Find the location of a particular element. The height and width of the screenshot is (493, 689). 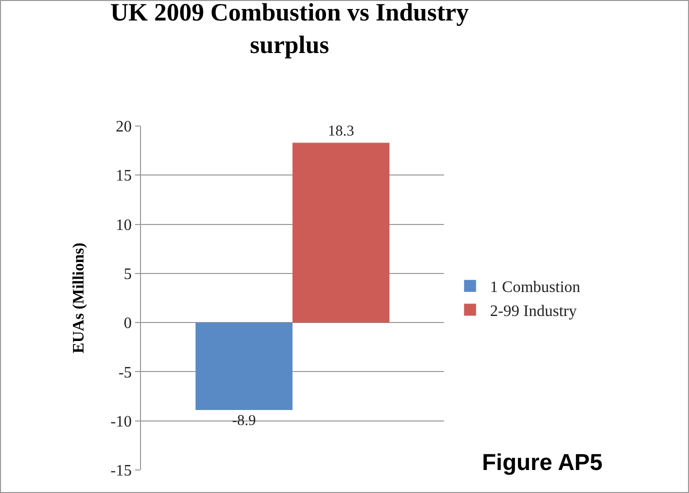

chart-title: UK 2009 Combustion vs Industry surplus is located at coordinates (290, 30).